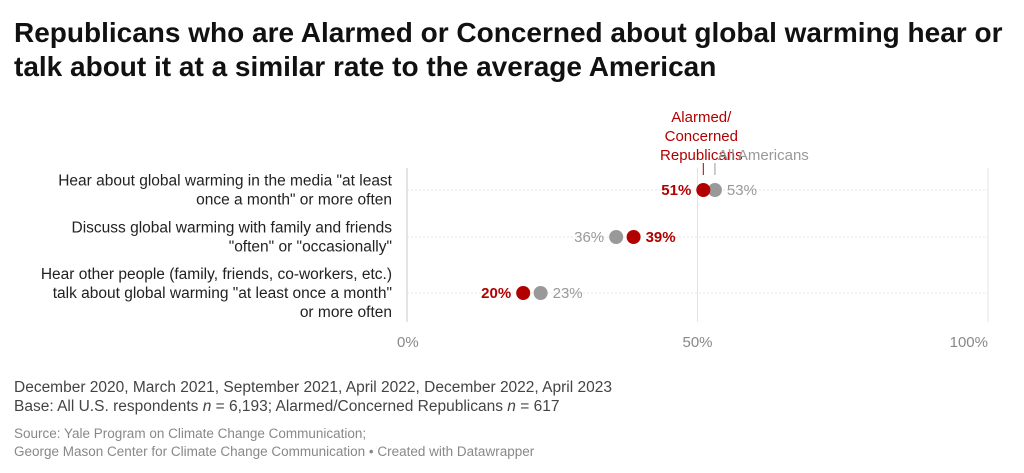 The width and height of the screenshot is (1024, 473). I want to click on value-label-republicans: 20%, so click(496, 293).